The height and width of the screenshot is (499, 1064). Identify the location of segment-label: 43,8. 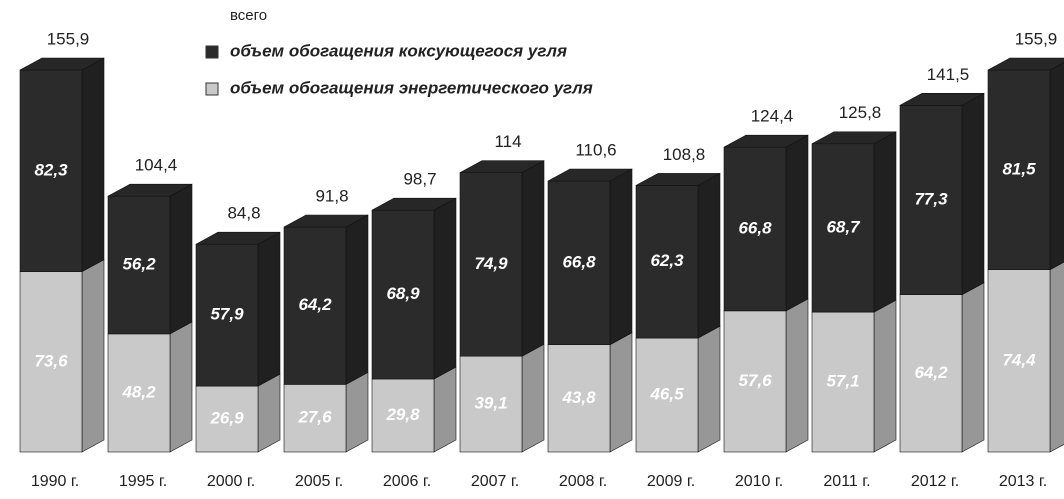
(578, 397).